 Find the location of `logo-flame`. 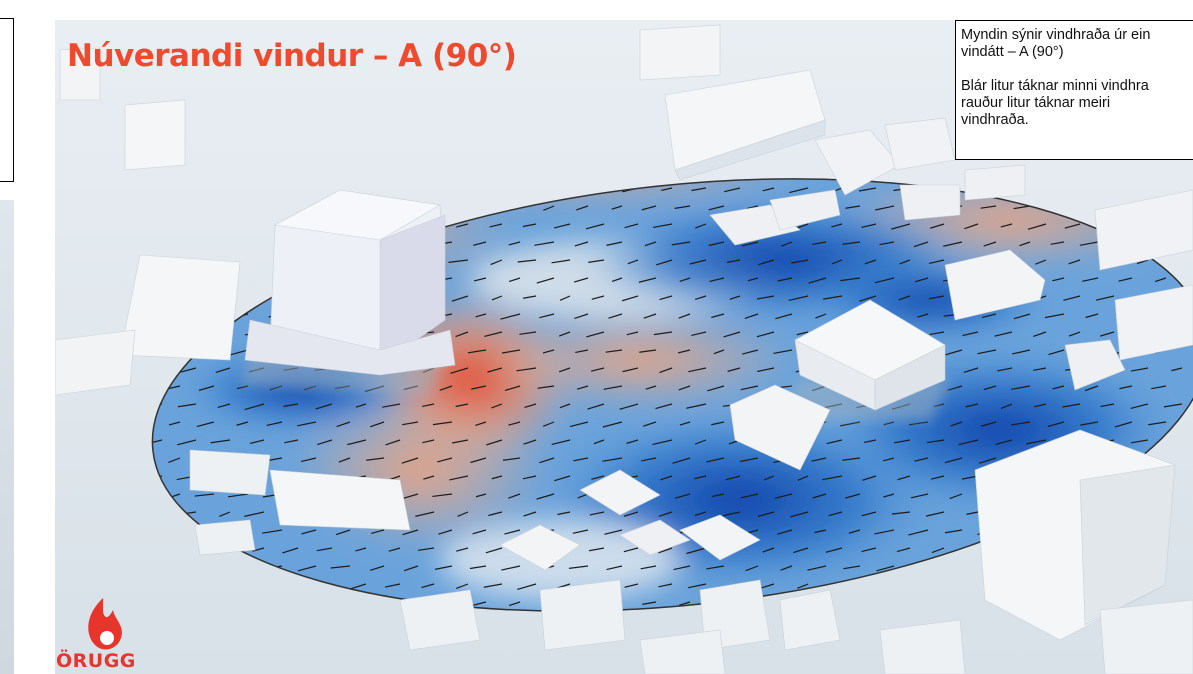

logo-flame is located at coordinates (105, 624).